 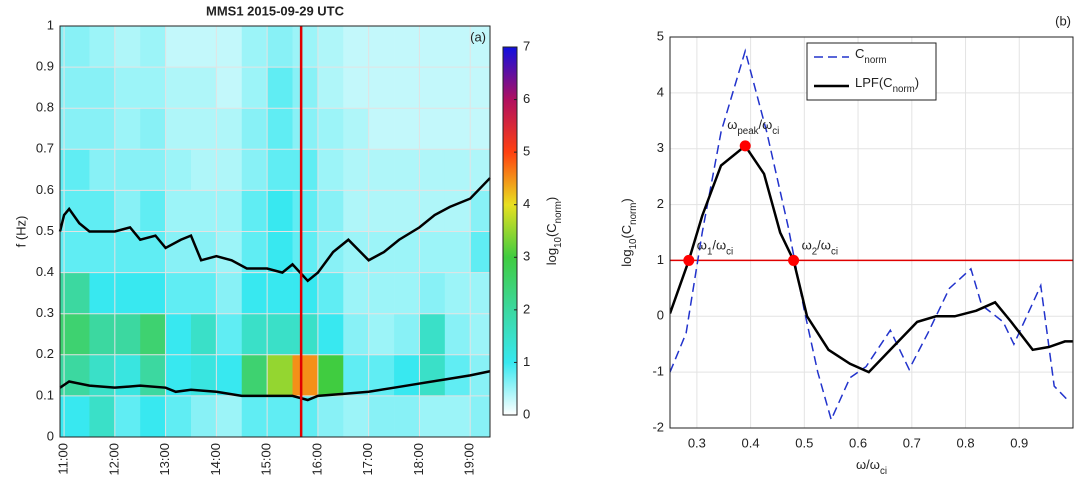 I want to click on y-tick-label: 0.5, so click(x=45, y=230).